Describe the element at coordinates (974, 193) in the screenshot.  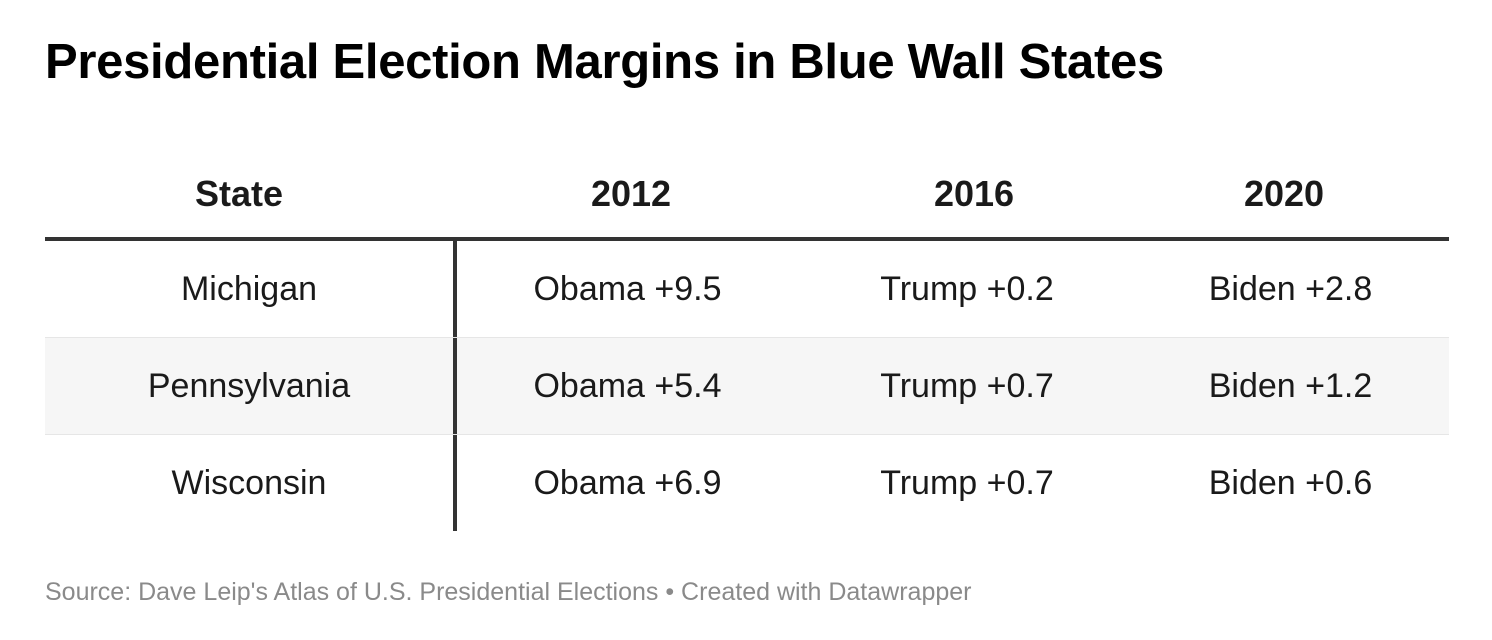
I see `column-header-2016: 2016` at that location.